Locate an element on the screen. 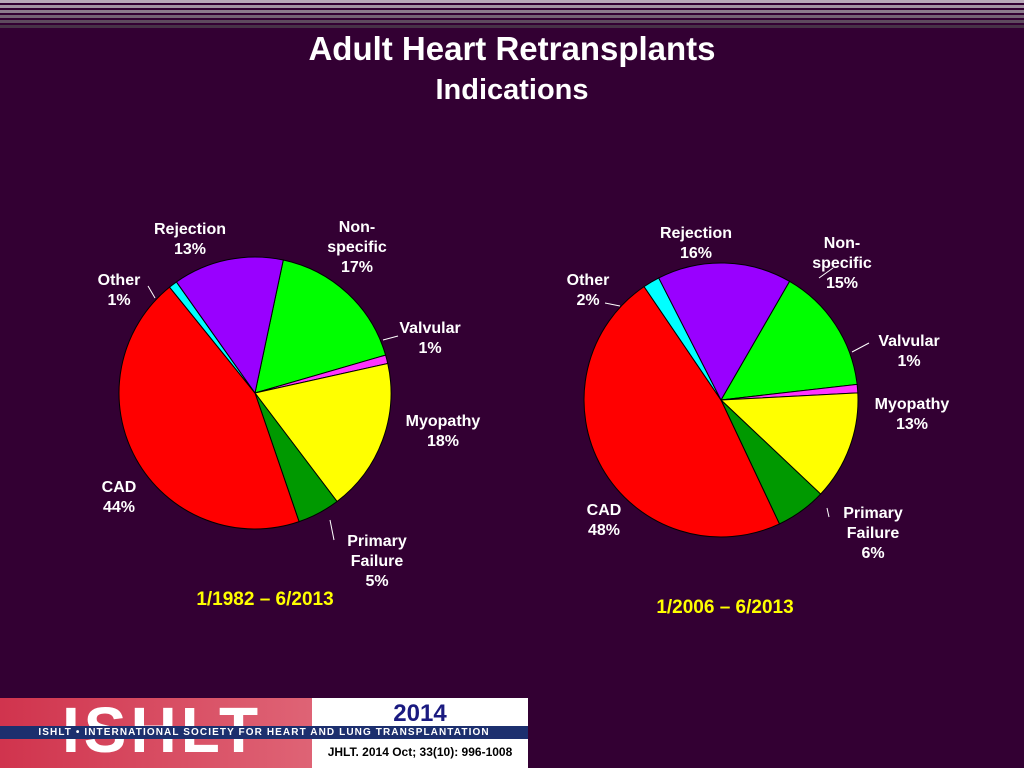 Image resolution: width=1024 pixels, height=768 pixels. slice-label-cad: CAD 44% is located at coordinates (119, 497).